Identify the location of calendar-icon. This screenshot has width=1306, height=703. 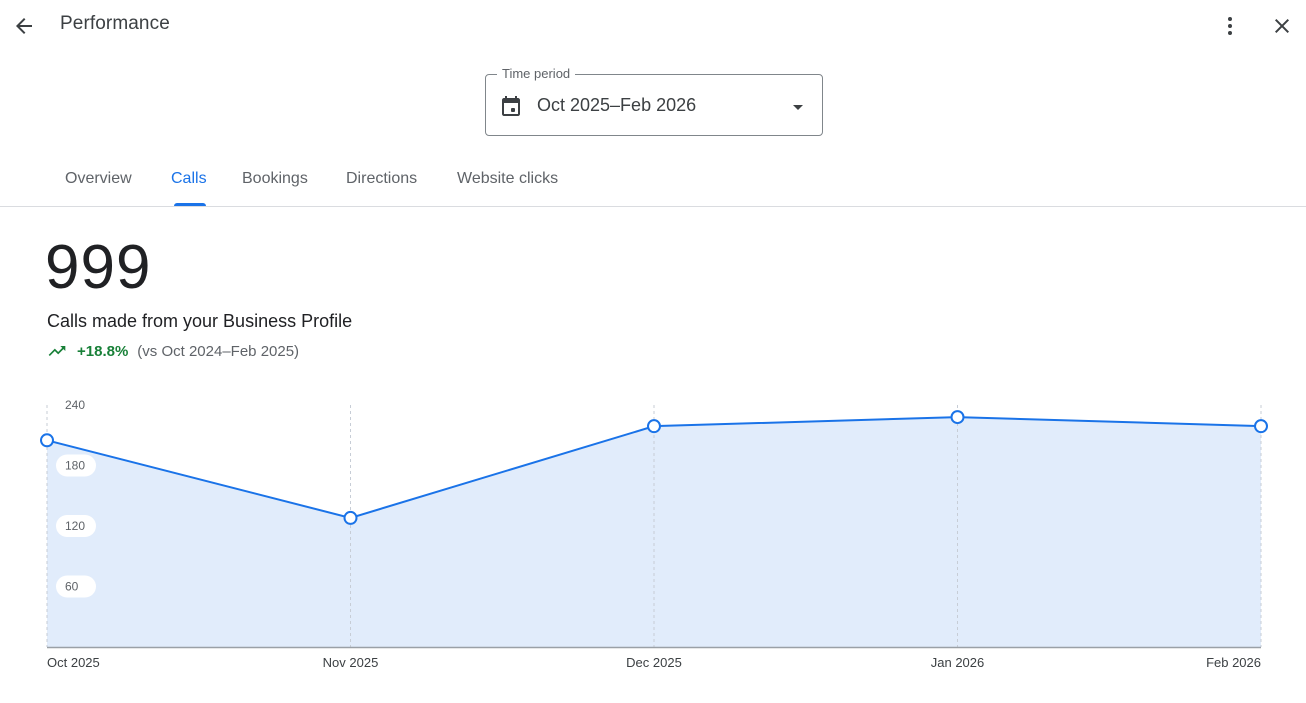
(511, 106).